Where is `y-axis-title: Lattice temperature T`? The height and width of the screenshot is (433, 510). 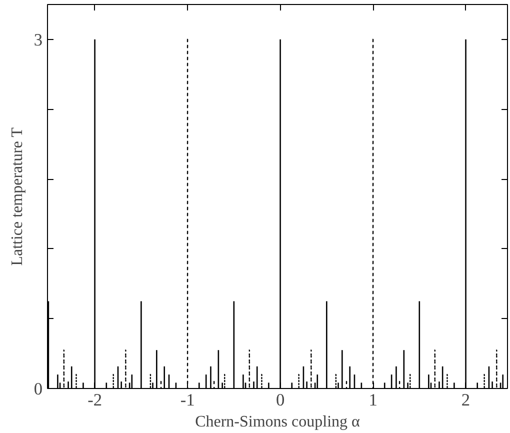 y-axis-title: Lattice temperature T is located at coordinates (17, 196).